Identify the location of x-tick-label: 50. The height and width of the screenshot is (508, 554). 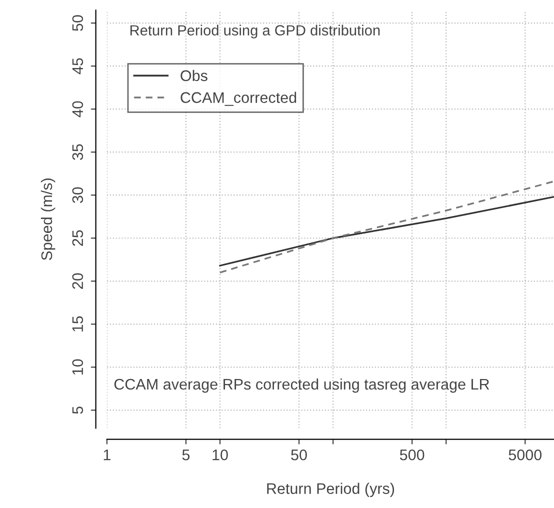
(299, 454).